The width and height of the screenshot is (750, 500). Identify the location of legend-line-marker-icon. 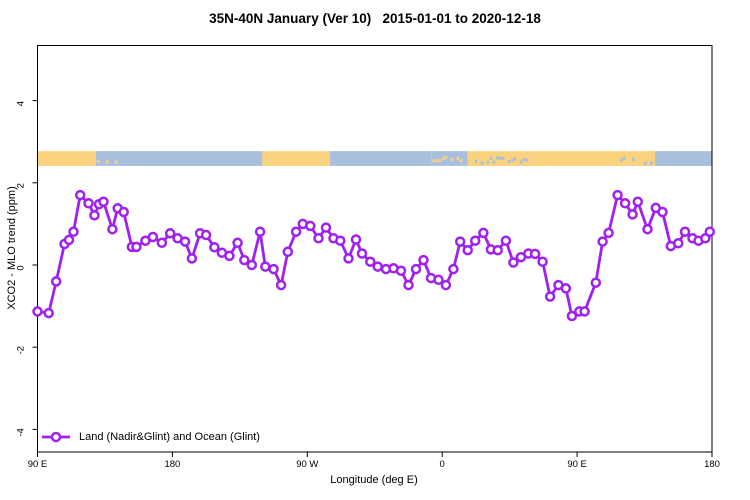
(56, 437).